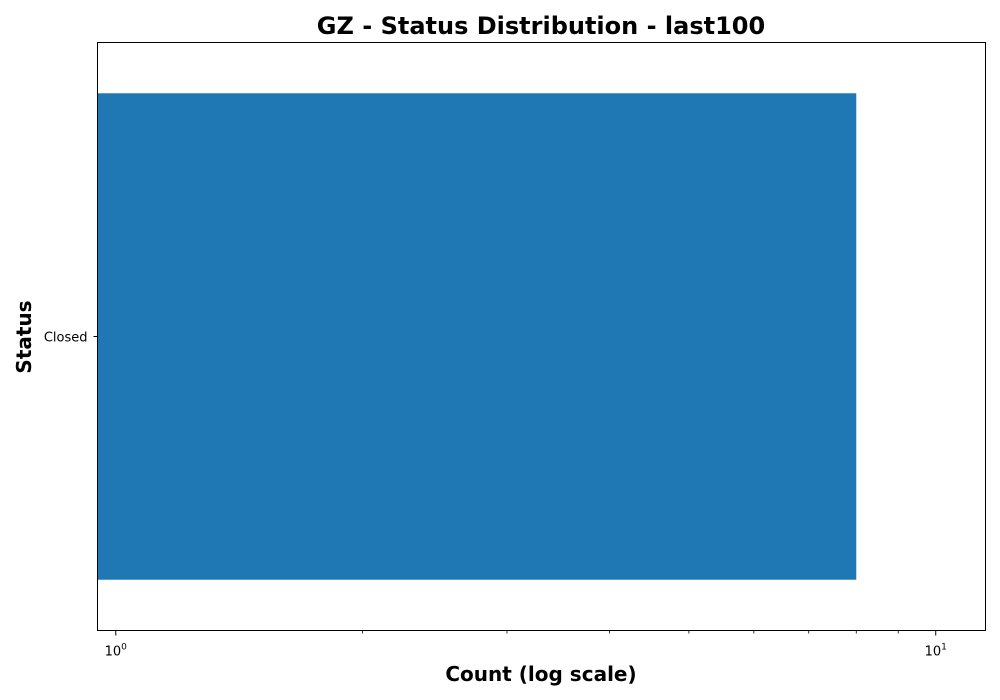 This screenshot has height=700, width=1000. What do you see at coordinates (540, 674) in the screenshot?
I see `x-axis-label: Count (log scale)` at bounding box center [540, 674].